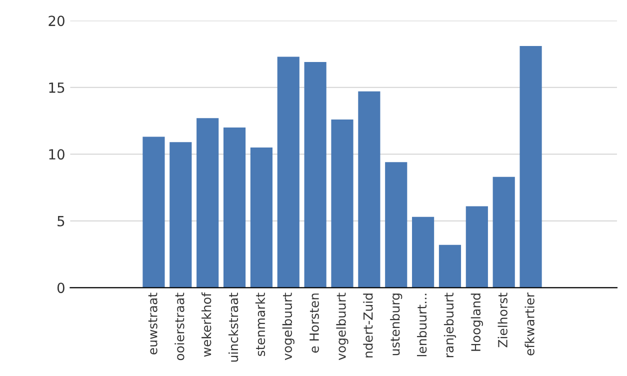 The image size is (627, 376). What do you see at coordinates (476, 322) in the screenshot?
I see `x-tick-label: Hoogland` at bounding box center [476, 322].